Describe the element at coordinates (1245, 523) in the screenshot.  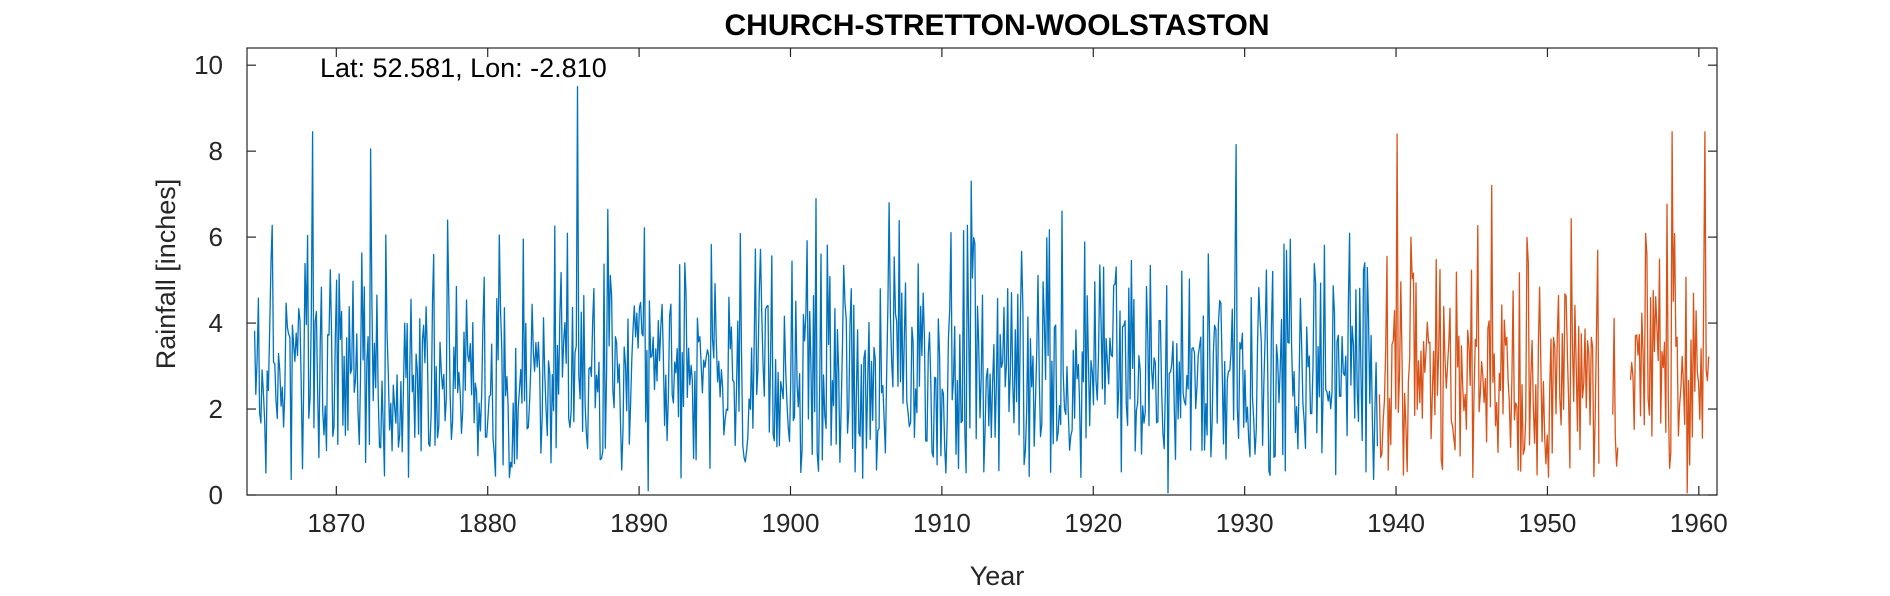
I see `x-tick-label: 1930` at that location.